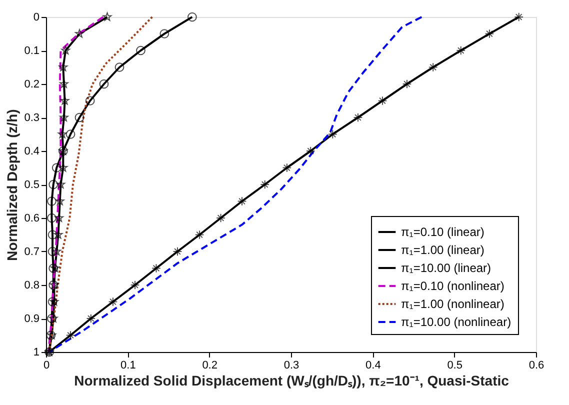 The width and height of the screenshot is (569, 405). Describe the element at coordinates (32, 319) in the screenshot. I see `y-tick-label: 0.9` at that location.